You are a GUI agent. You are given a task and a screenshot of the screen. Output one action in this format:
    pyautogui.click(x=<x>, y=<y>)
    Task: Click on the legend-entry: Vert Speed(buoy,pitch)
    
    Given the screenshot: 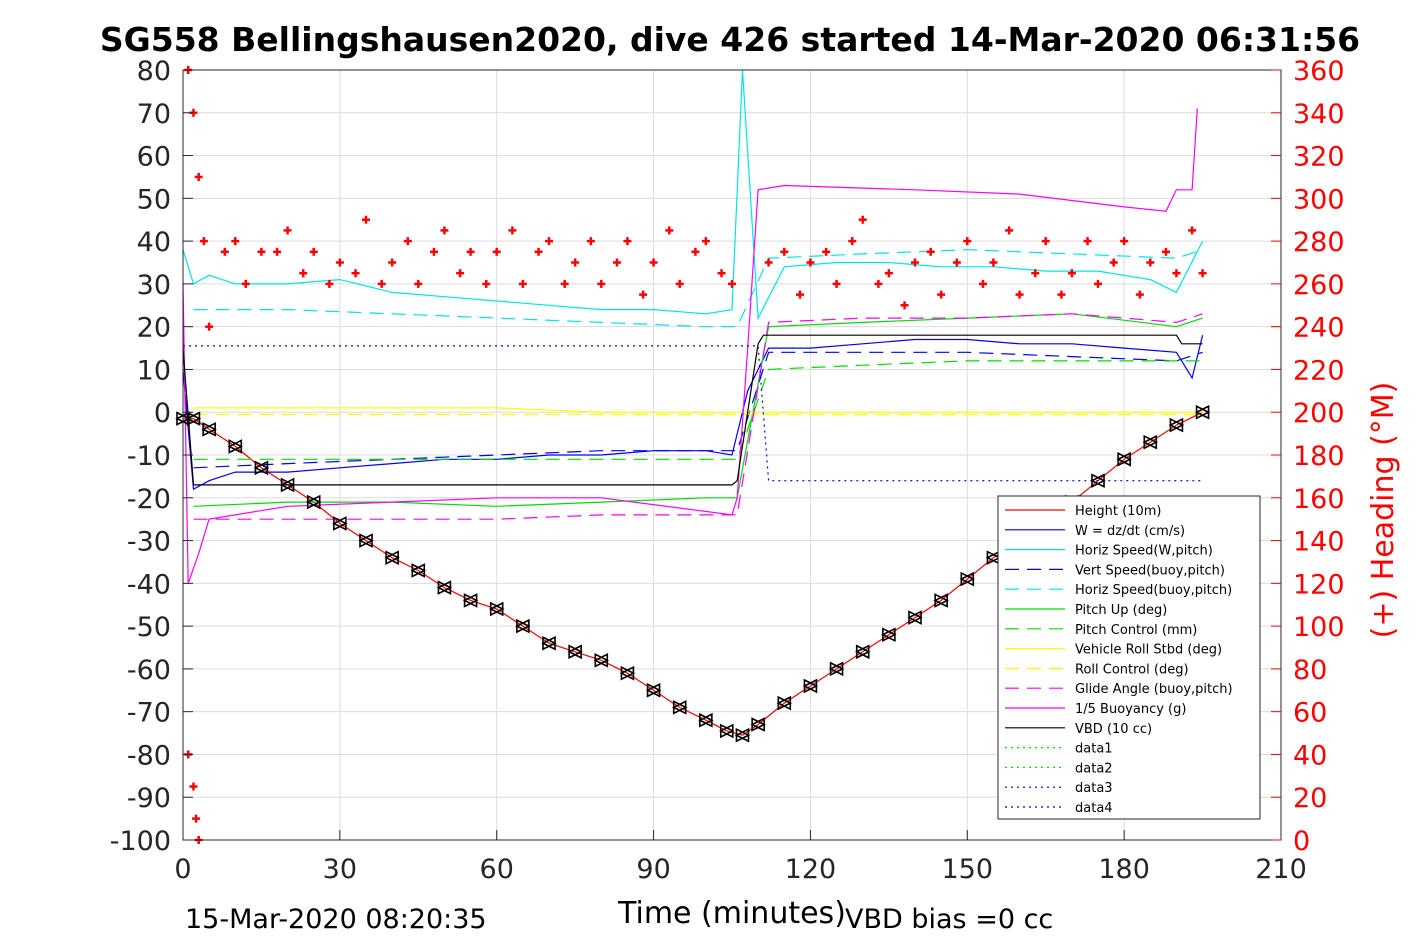 What is the action you would take?
    pyautogui.click(x=1150, y=570)
    